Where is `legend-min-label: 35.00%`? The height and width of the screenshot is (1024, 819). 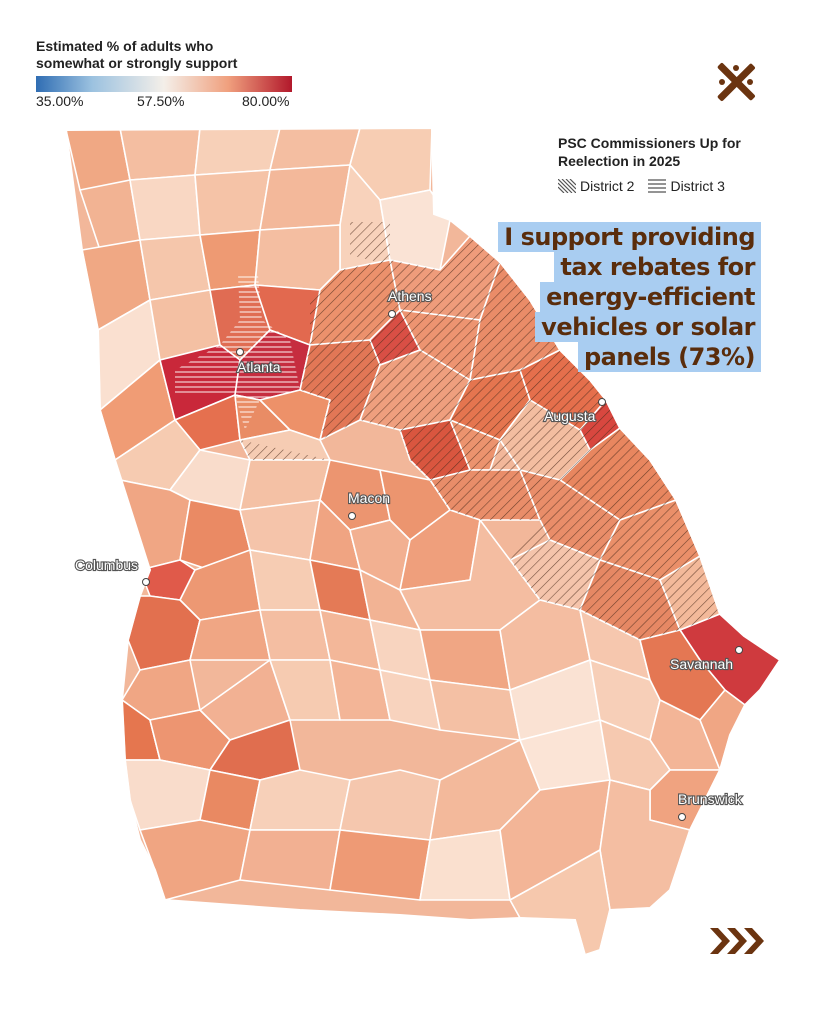
legend-min-label: 35.00% is located at coordinates (60, 101).